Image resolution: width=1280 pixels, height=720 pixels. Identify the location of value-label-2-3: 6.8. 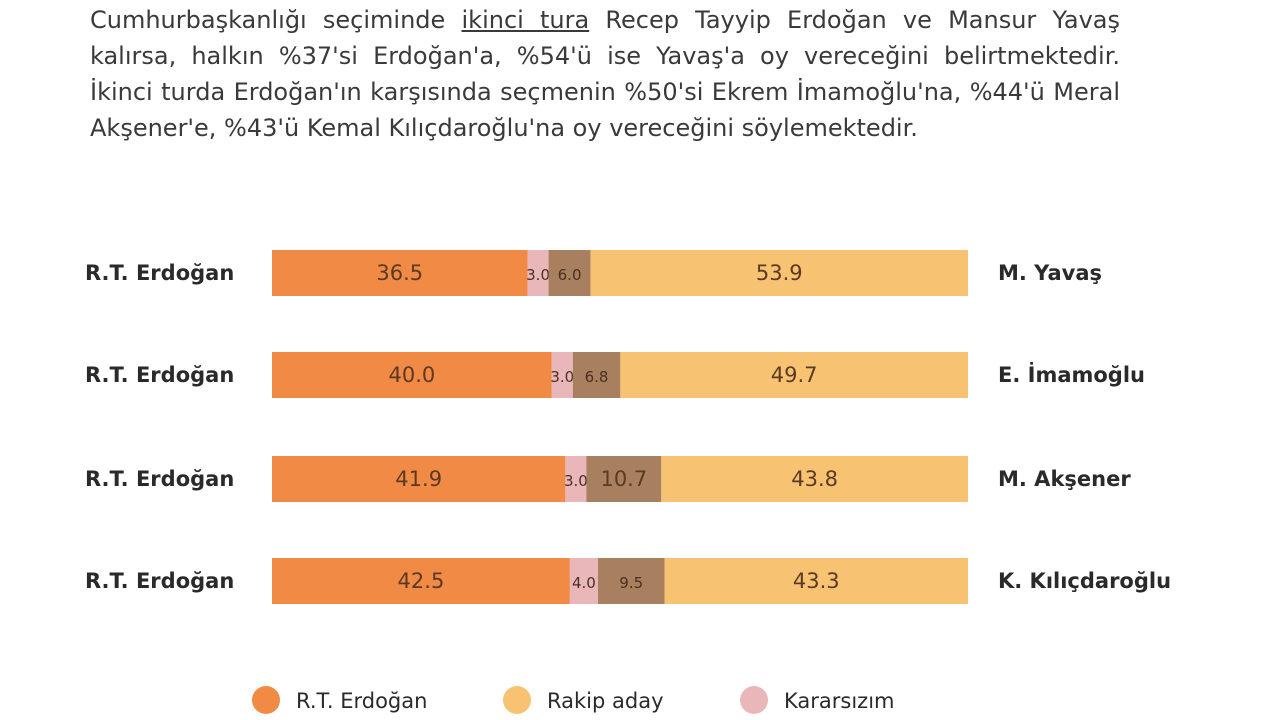
(597, 377).